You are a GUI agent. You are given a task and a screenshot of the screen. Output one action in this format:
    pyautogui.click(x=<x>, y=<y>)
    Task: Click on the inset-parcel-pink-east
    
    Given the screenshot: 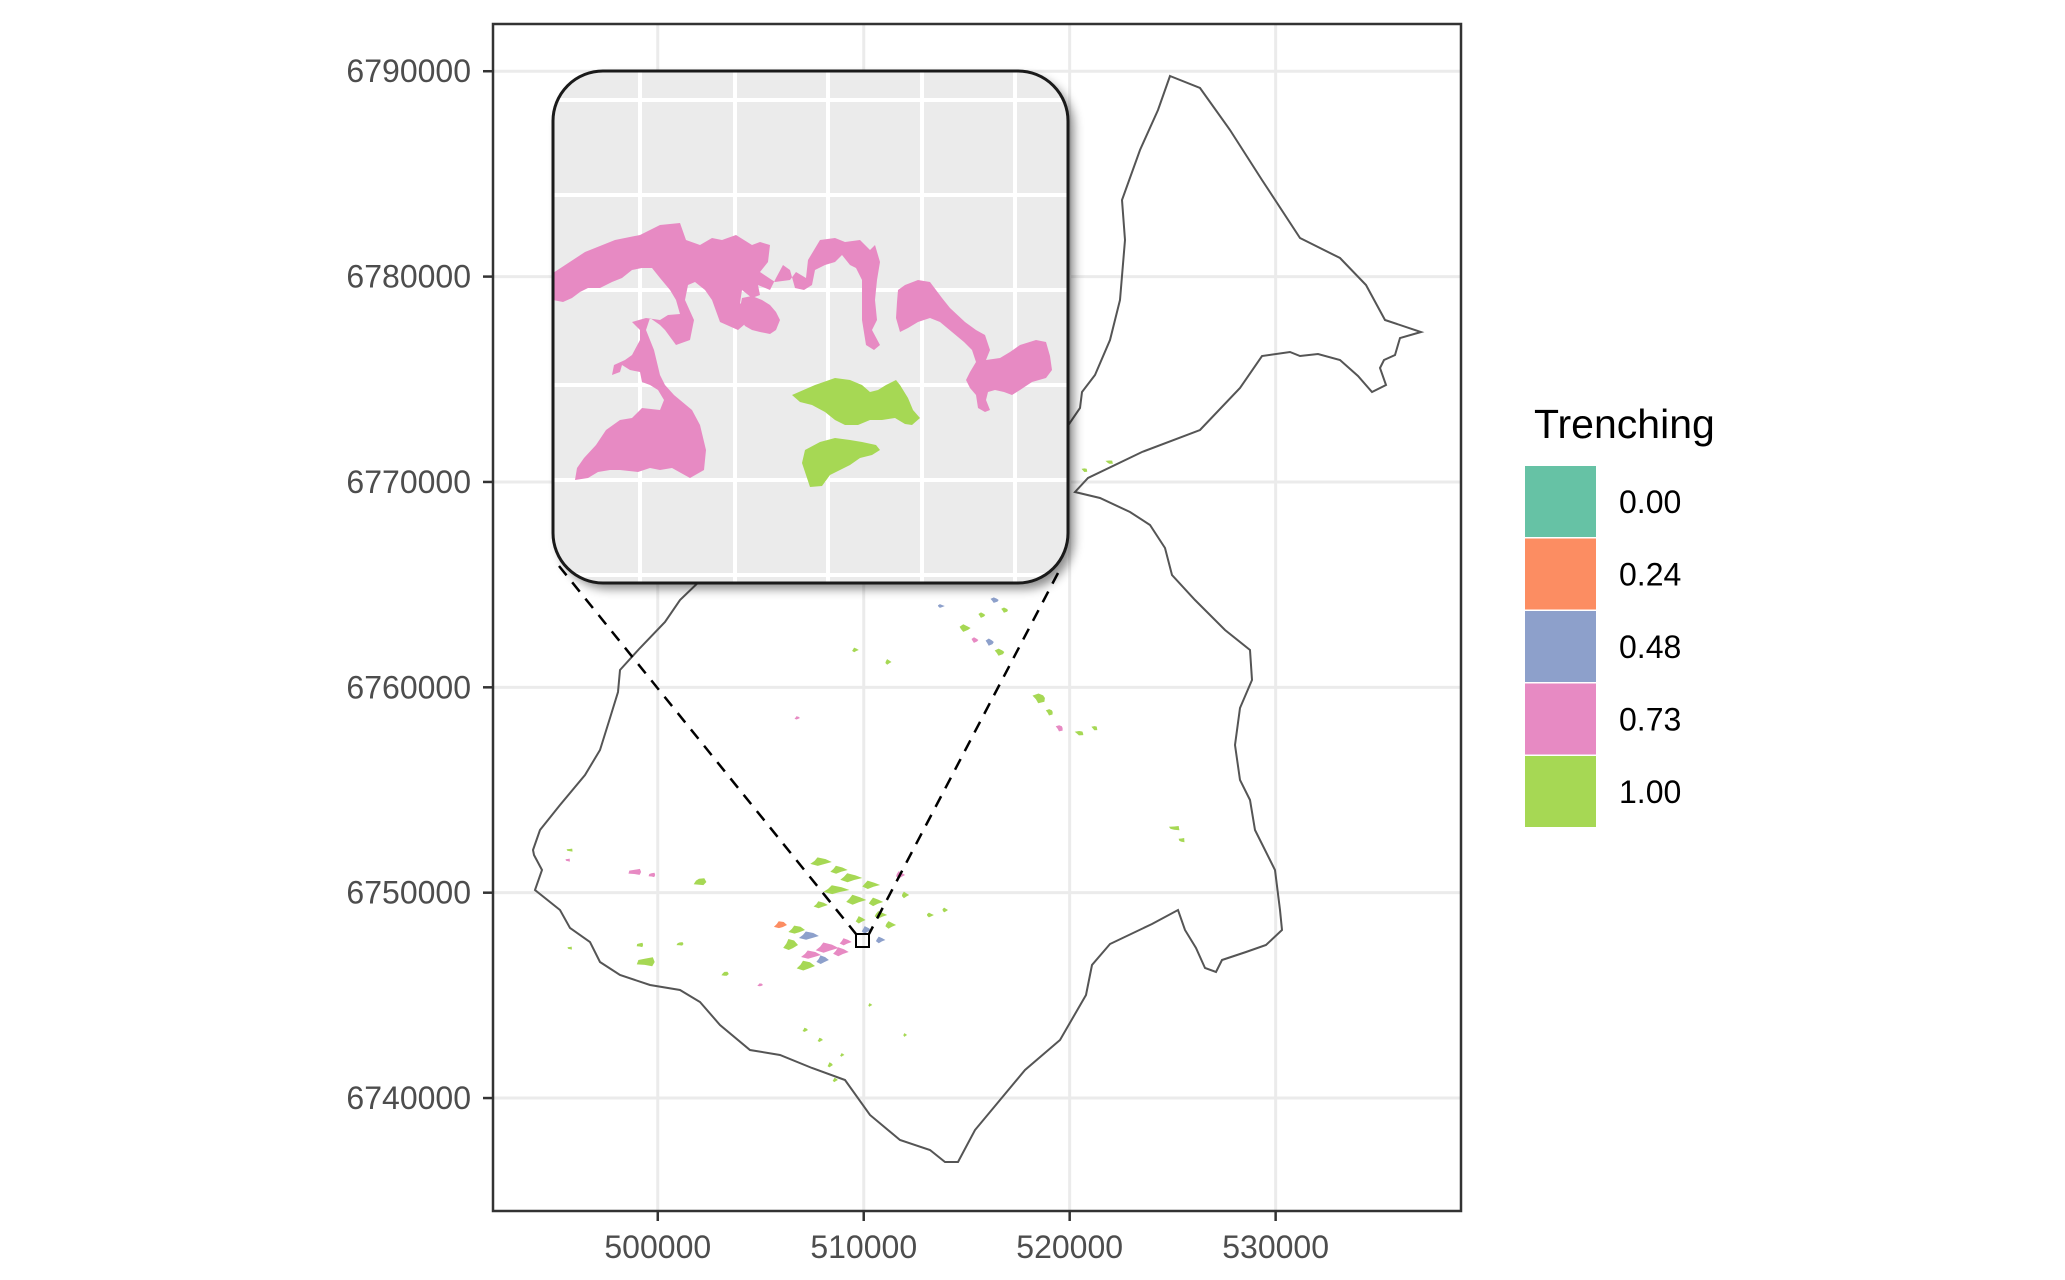 What is the action you would take?
    pyautogui.click(x=974, y=346)
    